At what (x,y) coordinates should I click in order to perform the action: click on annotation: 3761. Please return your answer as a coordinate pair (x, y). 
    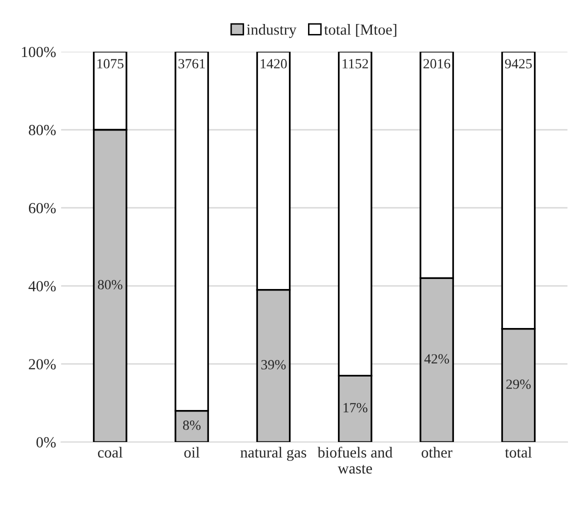
    Looking at the image, I should click on (191, 63).